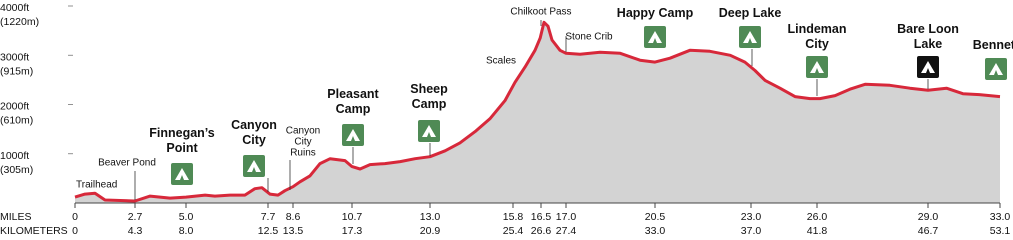 Image resolution: width=1013 pixels, height=240 pixels. Describe the element at coordinates (501, 60) in the screenshot. I see `annotation-label: Scales` at that location.